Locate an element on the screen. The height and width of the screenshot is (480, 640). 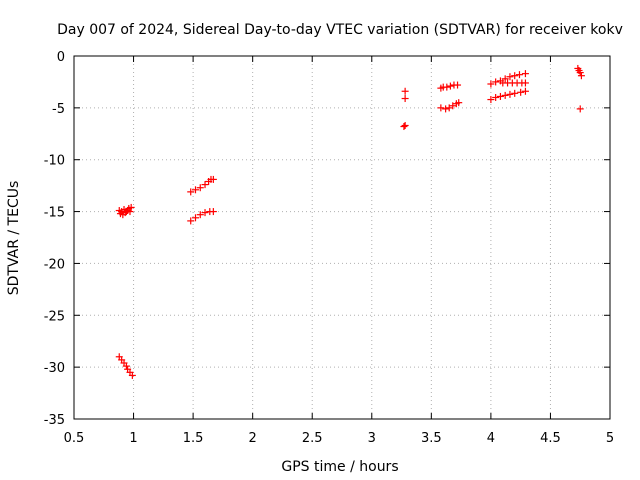
y-tick-label: -25 is located at coordinates (54, 316).